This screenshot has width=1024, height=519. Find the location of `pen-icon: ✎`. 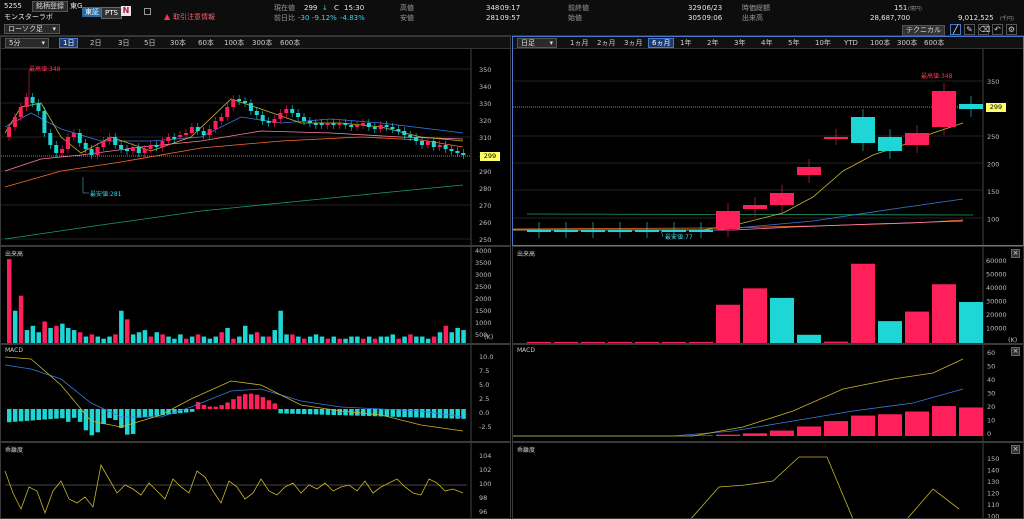

pen-icon: ✎ is located at coordinates (969, 29).